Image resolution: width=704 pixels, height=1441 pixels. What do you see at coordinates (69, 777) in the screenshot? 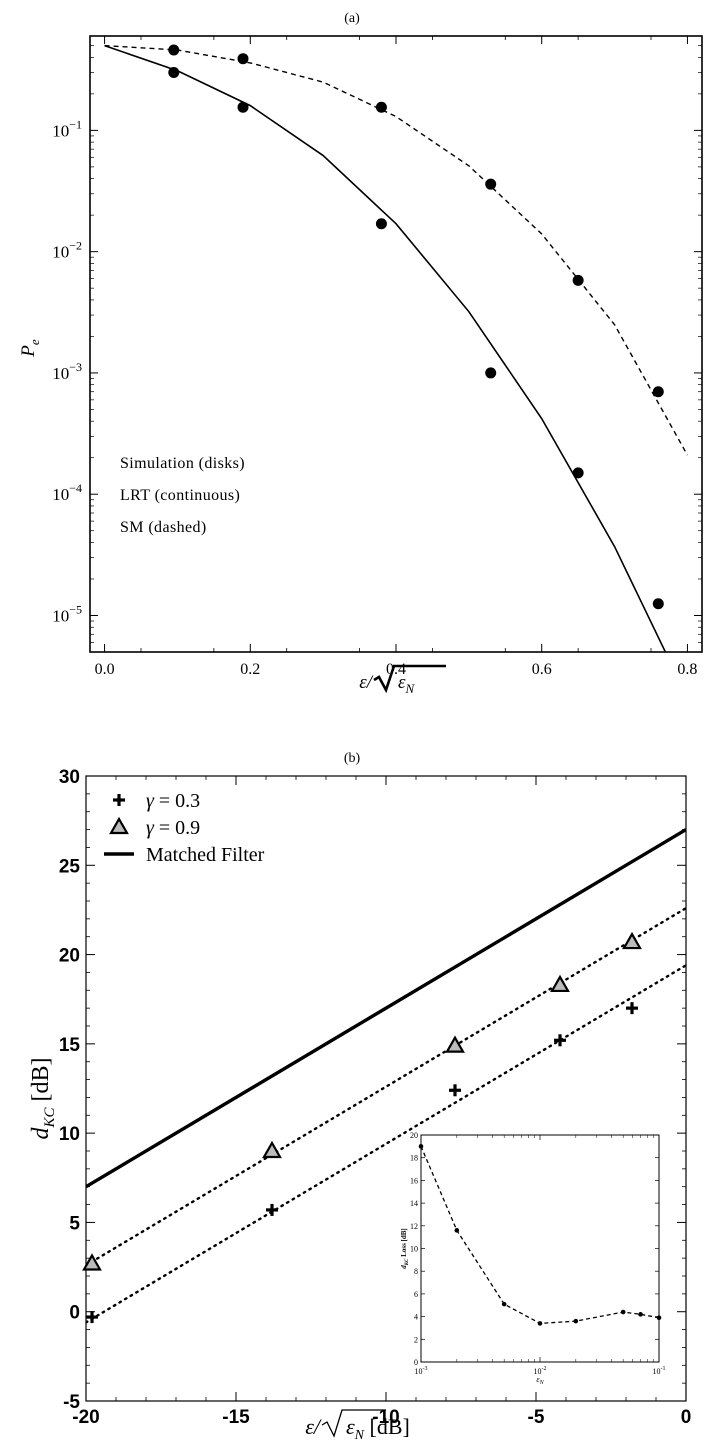
I see `y-tick-label: 30` at bounding box center [69, 777].